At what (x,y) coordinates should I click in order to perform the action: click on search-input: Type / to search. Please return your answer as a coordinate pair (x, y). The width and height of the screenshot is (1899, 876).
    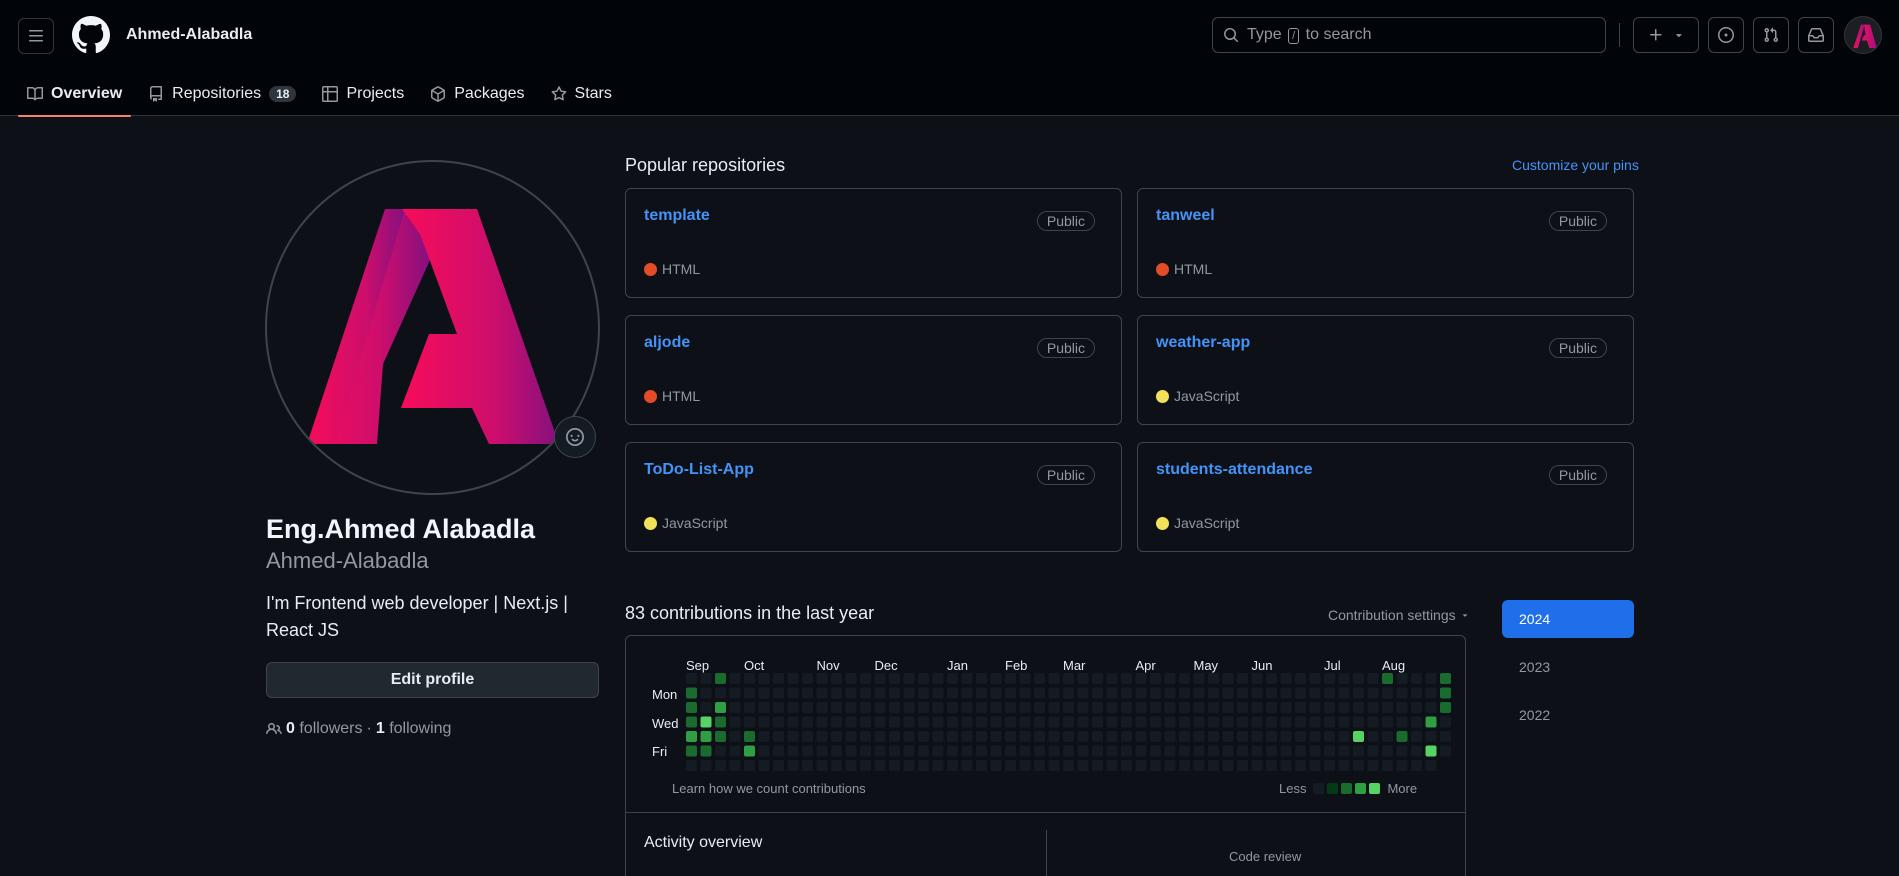
    Looking at the image, I should click on (1409, 35).